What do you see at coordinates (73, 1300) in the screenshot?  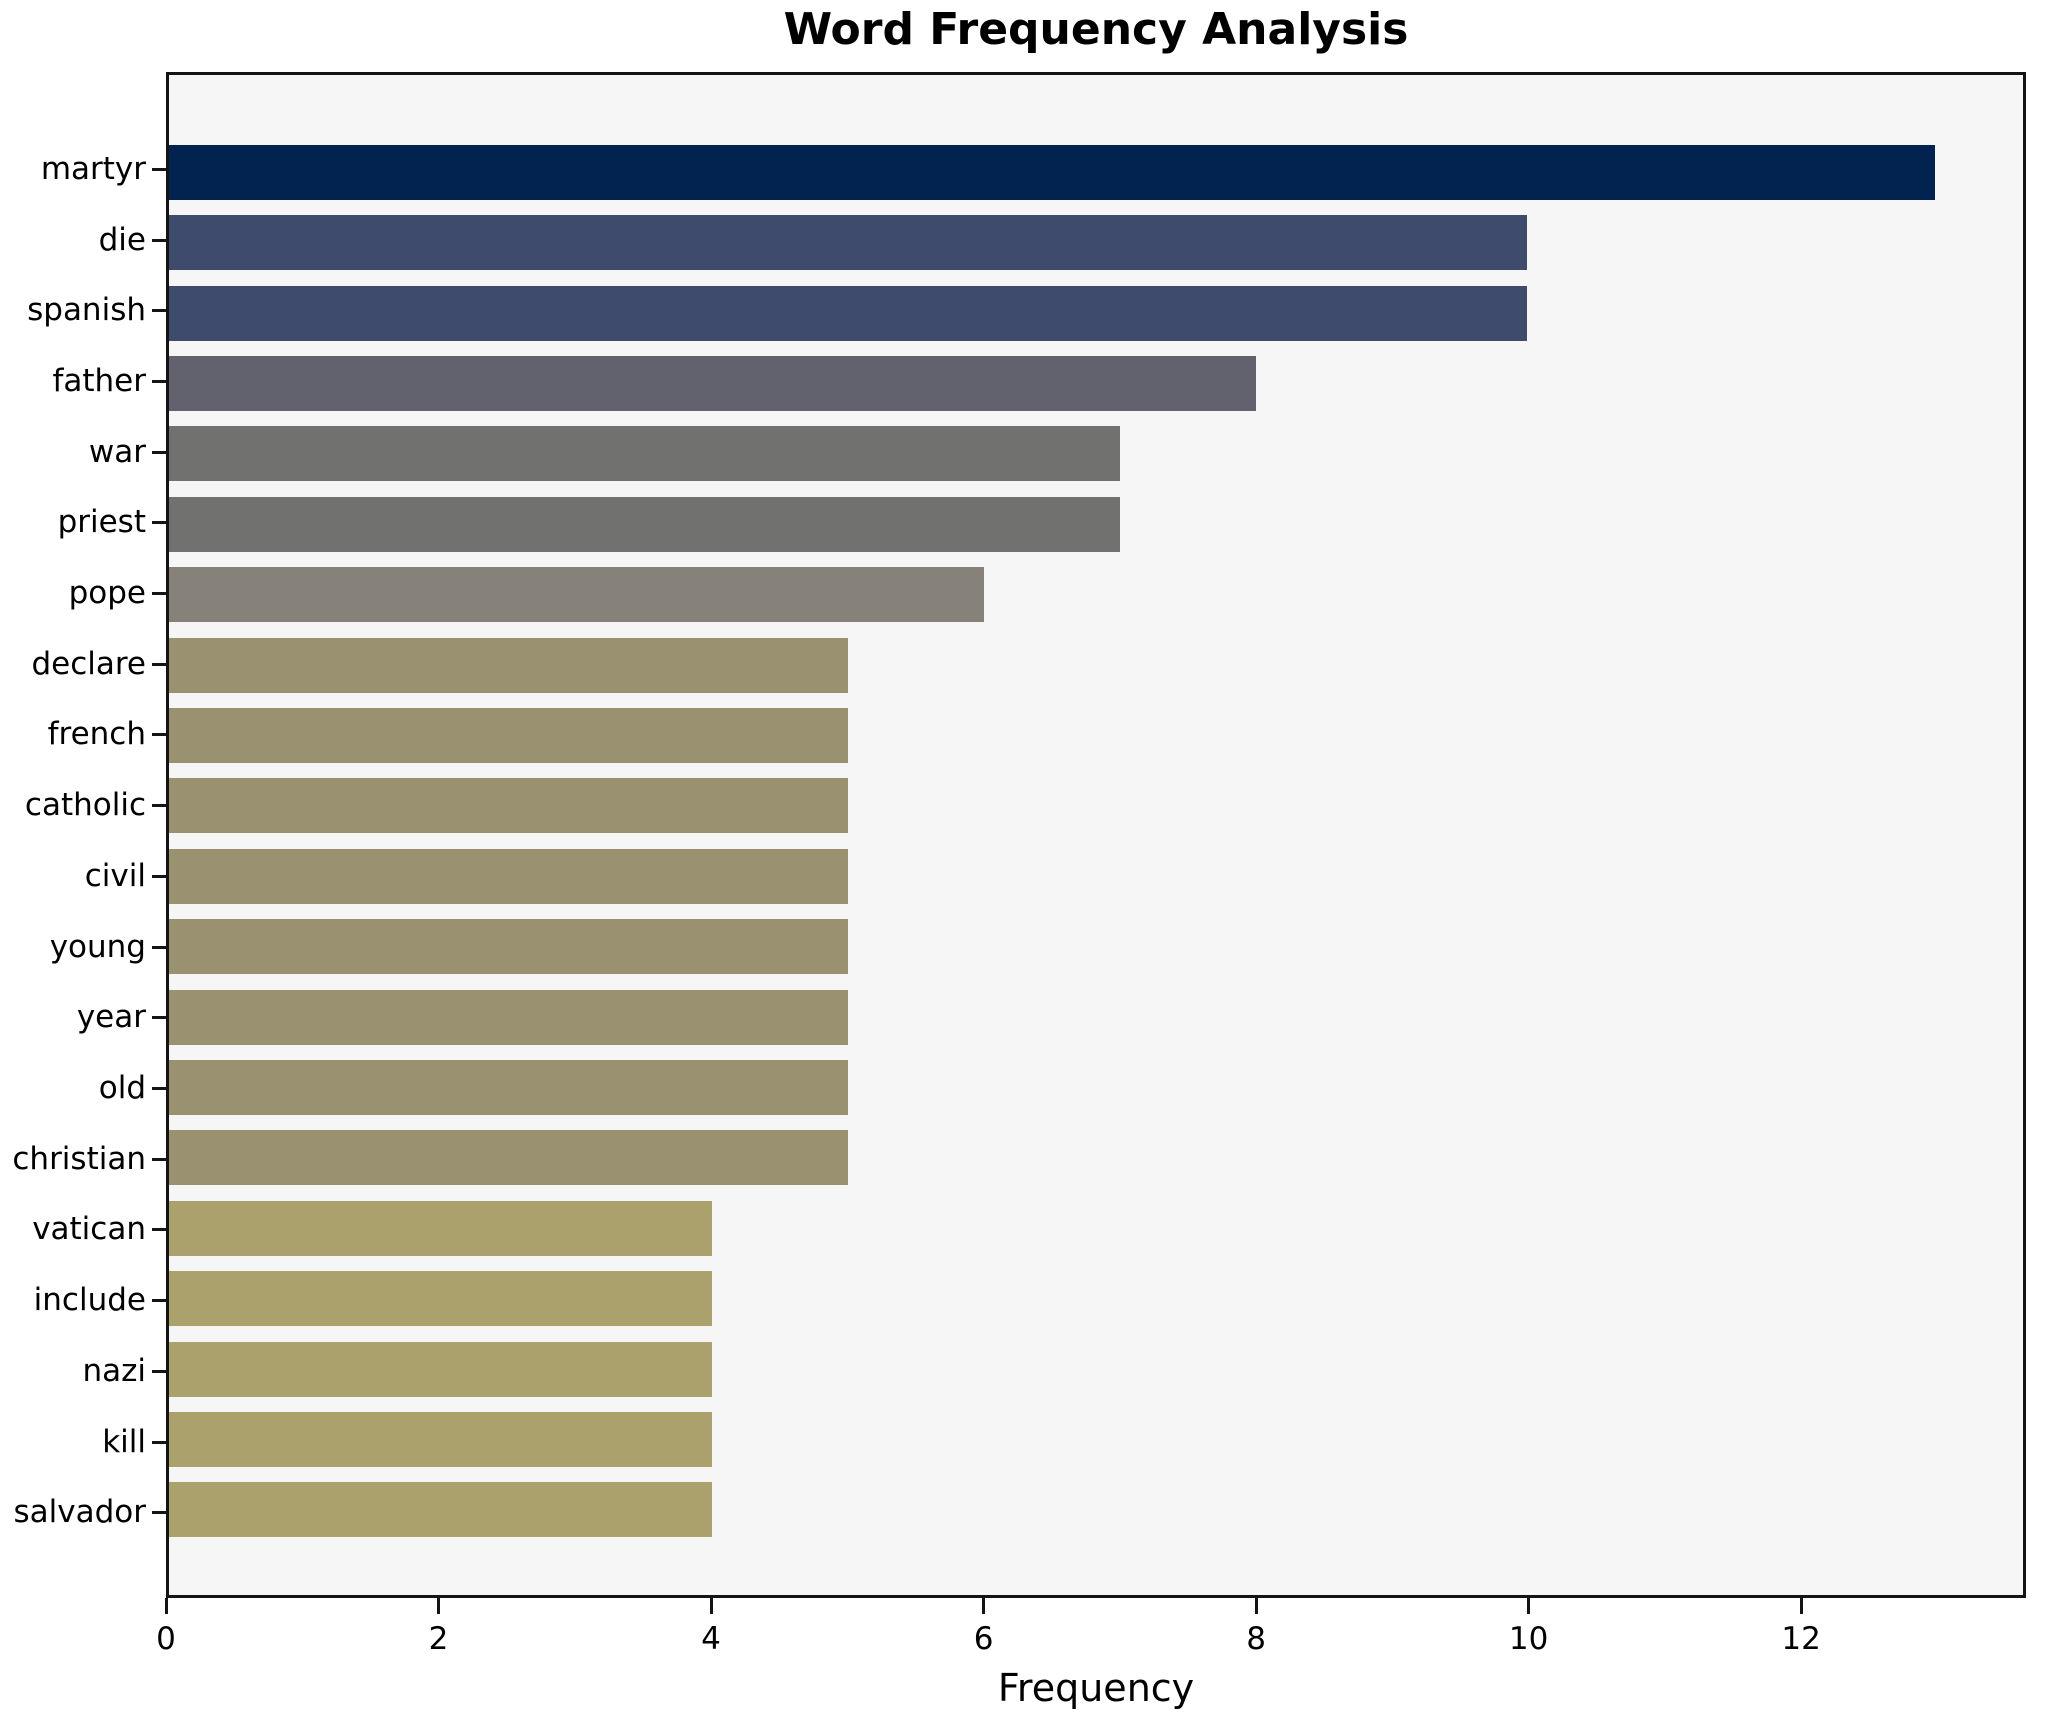 I see `y-label-row-include: include` at bounding box center [73, 1300].